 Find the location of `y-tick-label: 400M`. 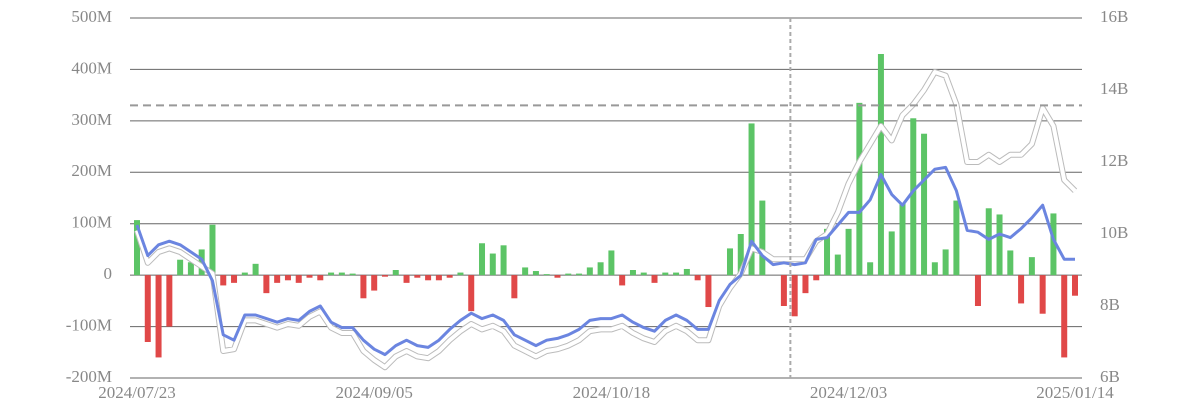

y-tick-label: 400M is located at coordinates (91, 67).